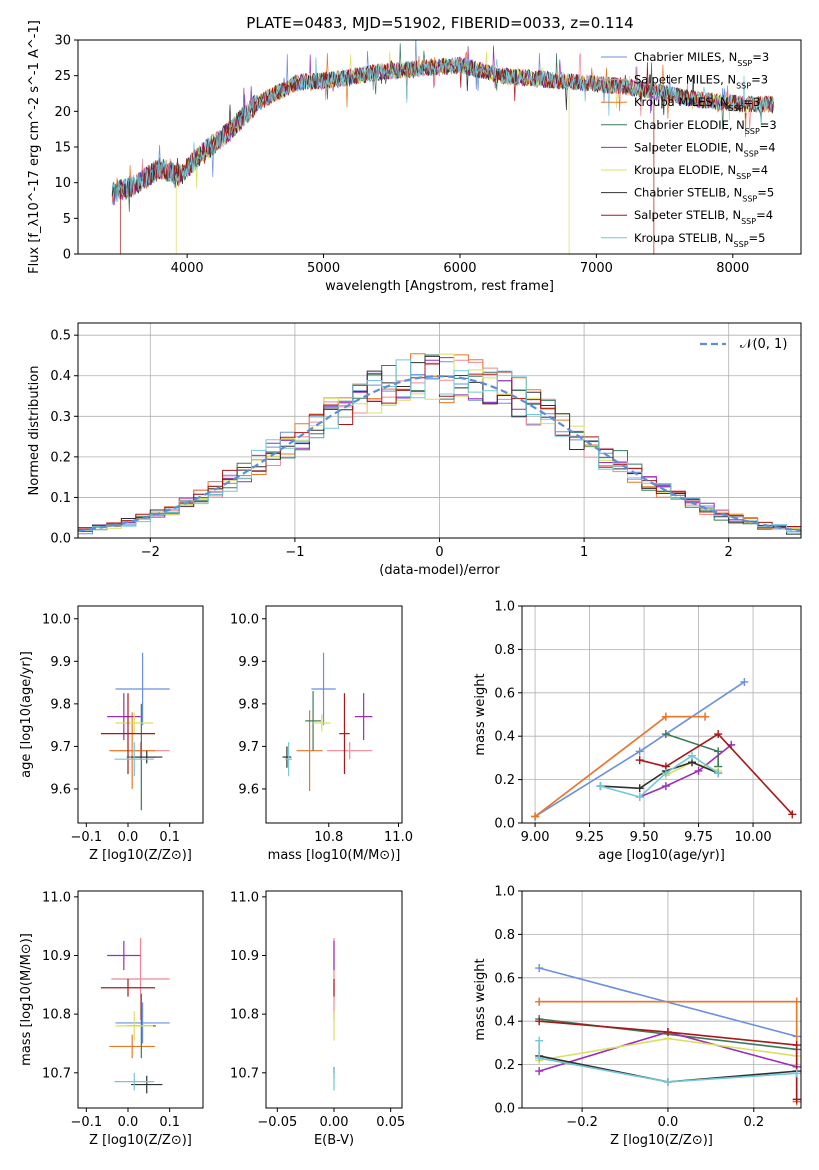 This screenshot has height=1170, width=819. Describe the element at coordinates (323, 268) in the screenshot. I see `x-tick-label: 5000` at that location.